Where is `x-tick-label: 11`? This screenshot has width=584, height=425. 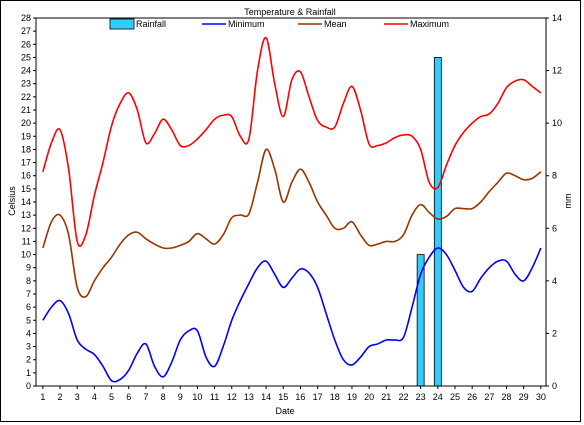 x-tick-label: 11 is located at coordinates (214, 397).